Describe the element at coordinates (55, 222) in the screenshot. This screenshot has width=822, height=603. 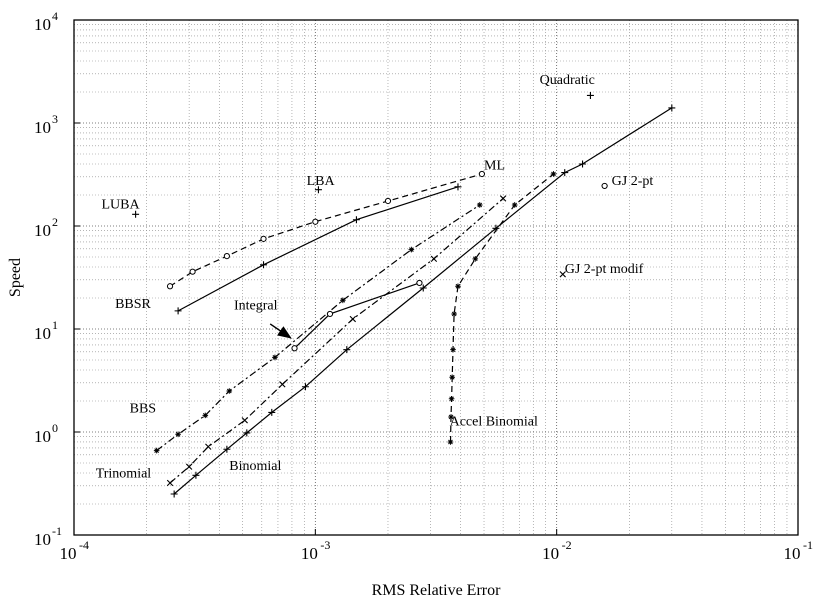
I see `y-tick-exponent: 2` at that location.